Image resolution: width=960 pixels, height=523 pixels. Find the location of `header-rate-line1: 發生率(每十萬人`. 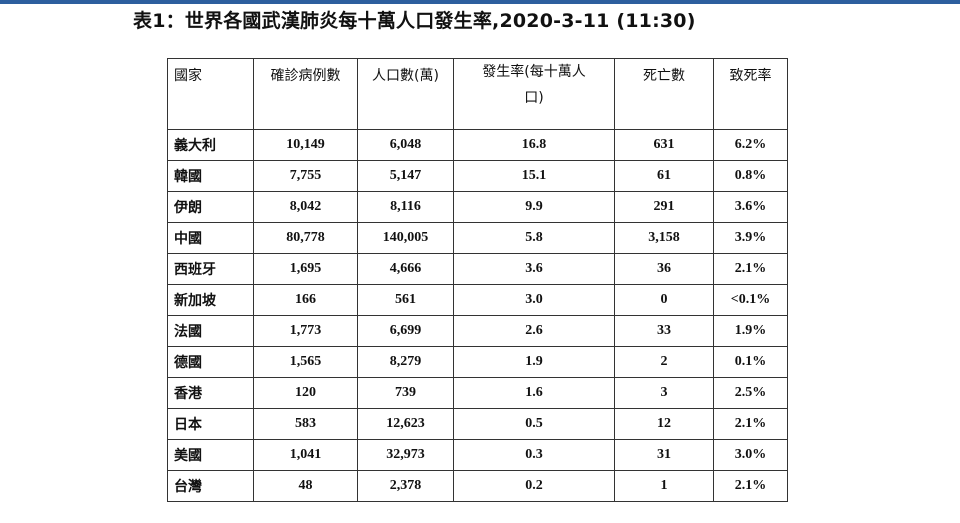

header-rate-line1: 發生率(每十萬人 is located at coordinates (534, 72).